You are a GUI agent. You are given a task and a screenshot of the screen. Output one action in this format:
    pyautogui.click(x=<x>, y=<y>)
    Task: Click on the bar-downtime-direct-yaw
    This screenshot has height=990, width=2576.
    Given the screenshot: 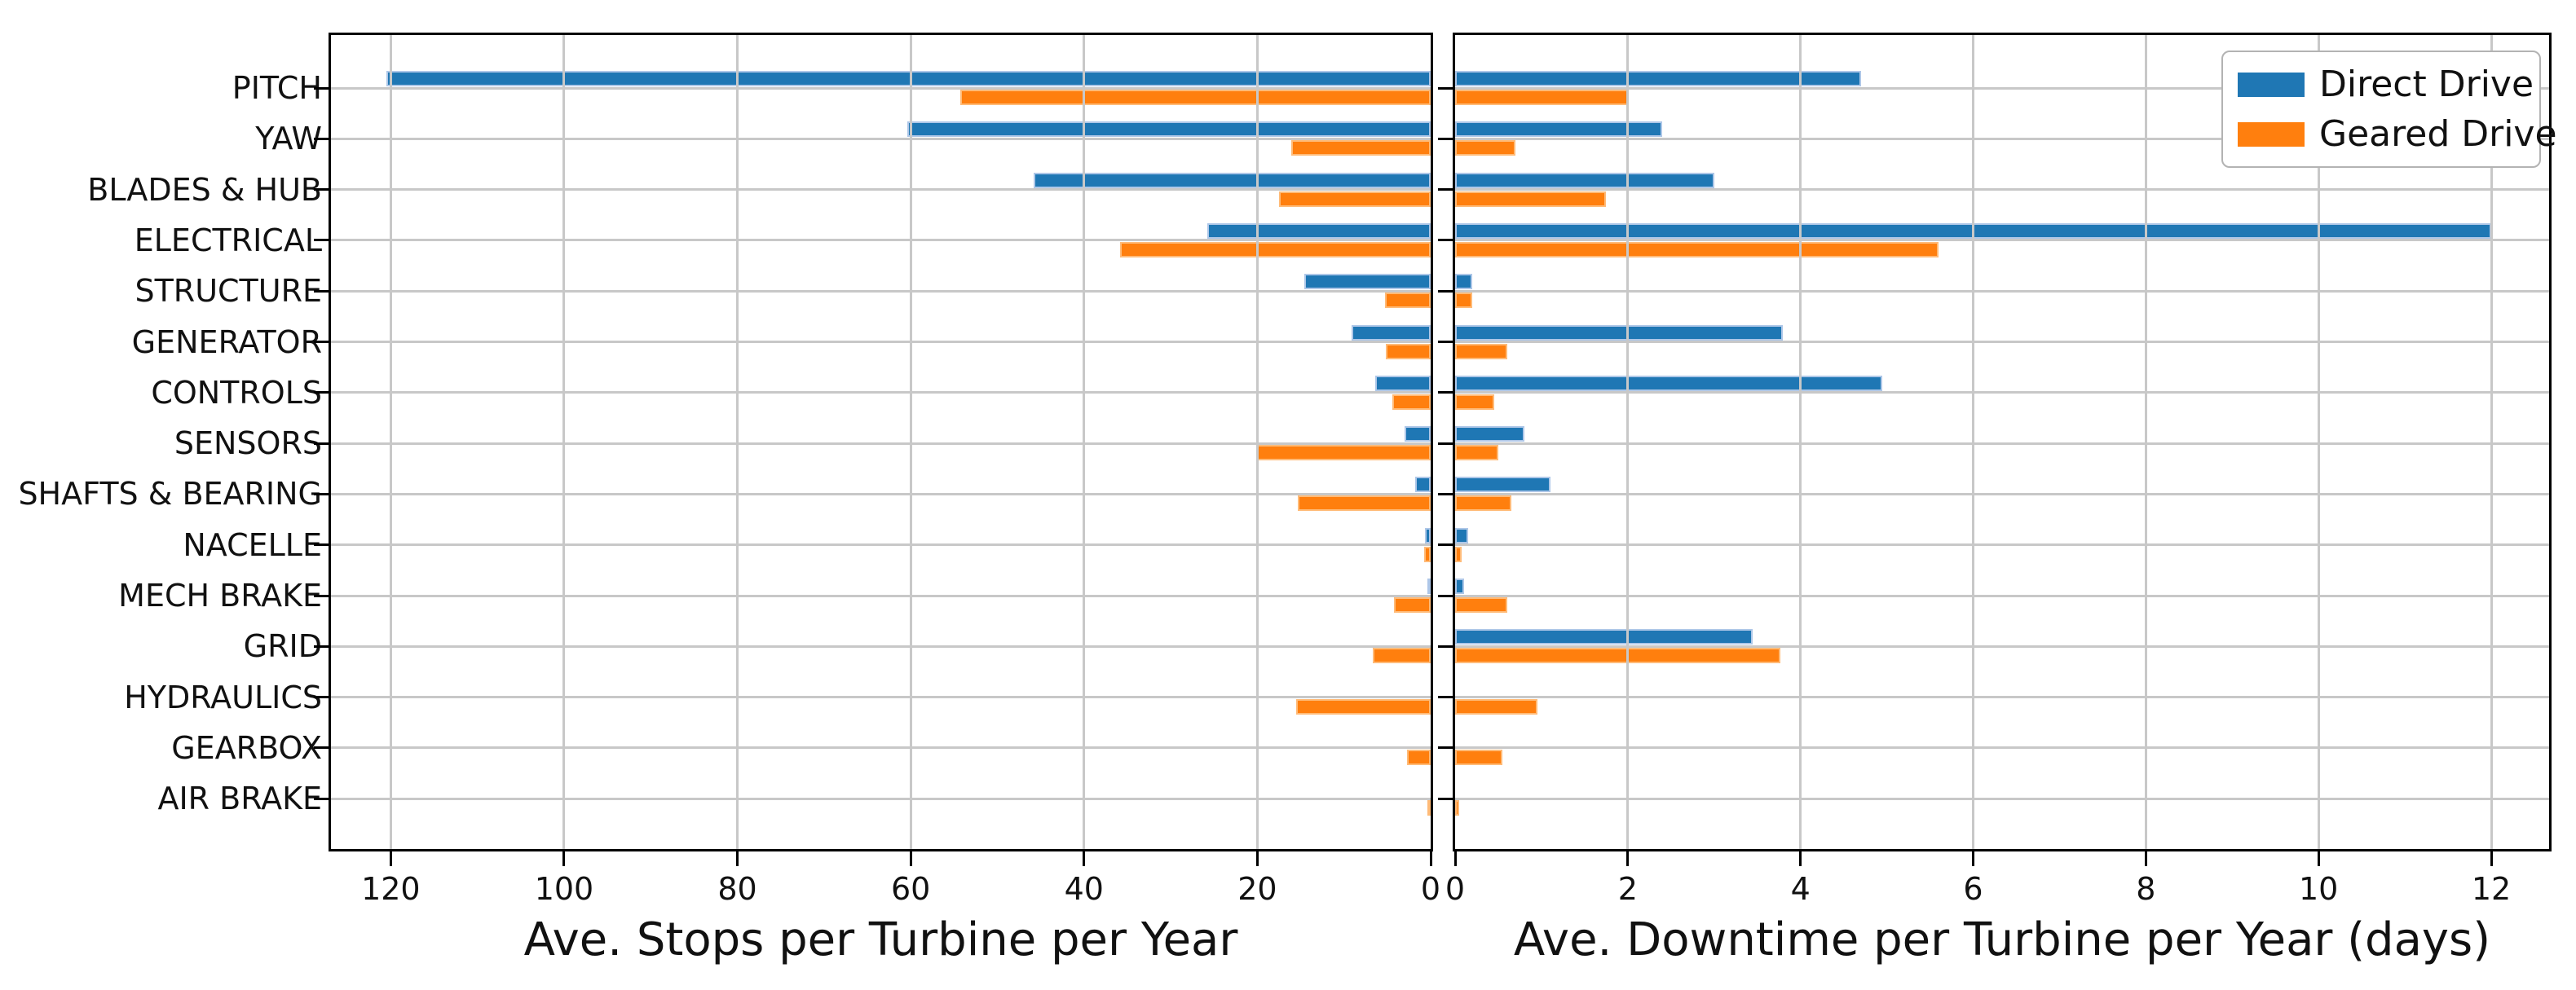 What is the action you would take?
    pyautogui.click(x=1559, y=129)
    